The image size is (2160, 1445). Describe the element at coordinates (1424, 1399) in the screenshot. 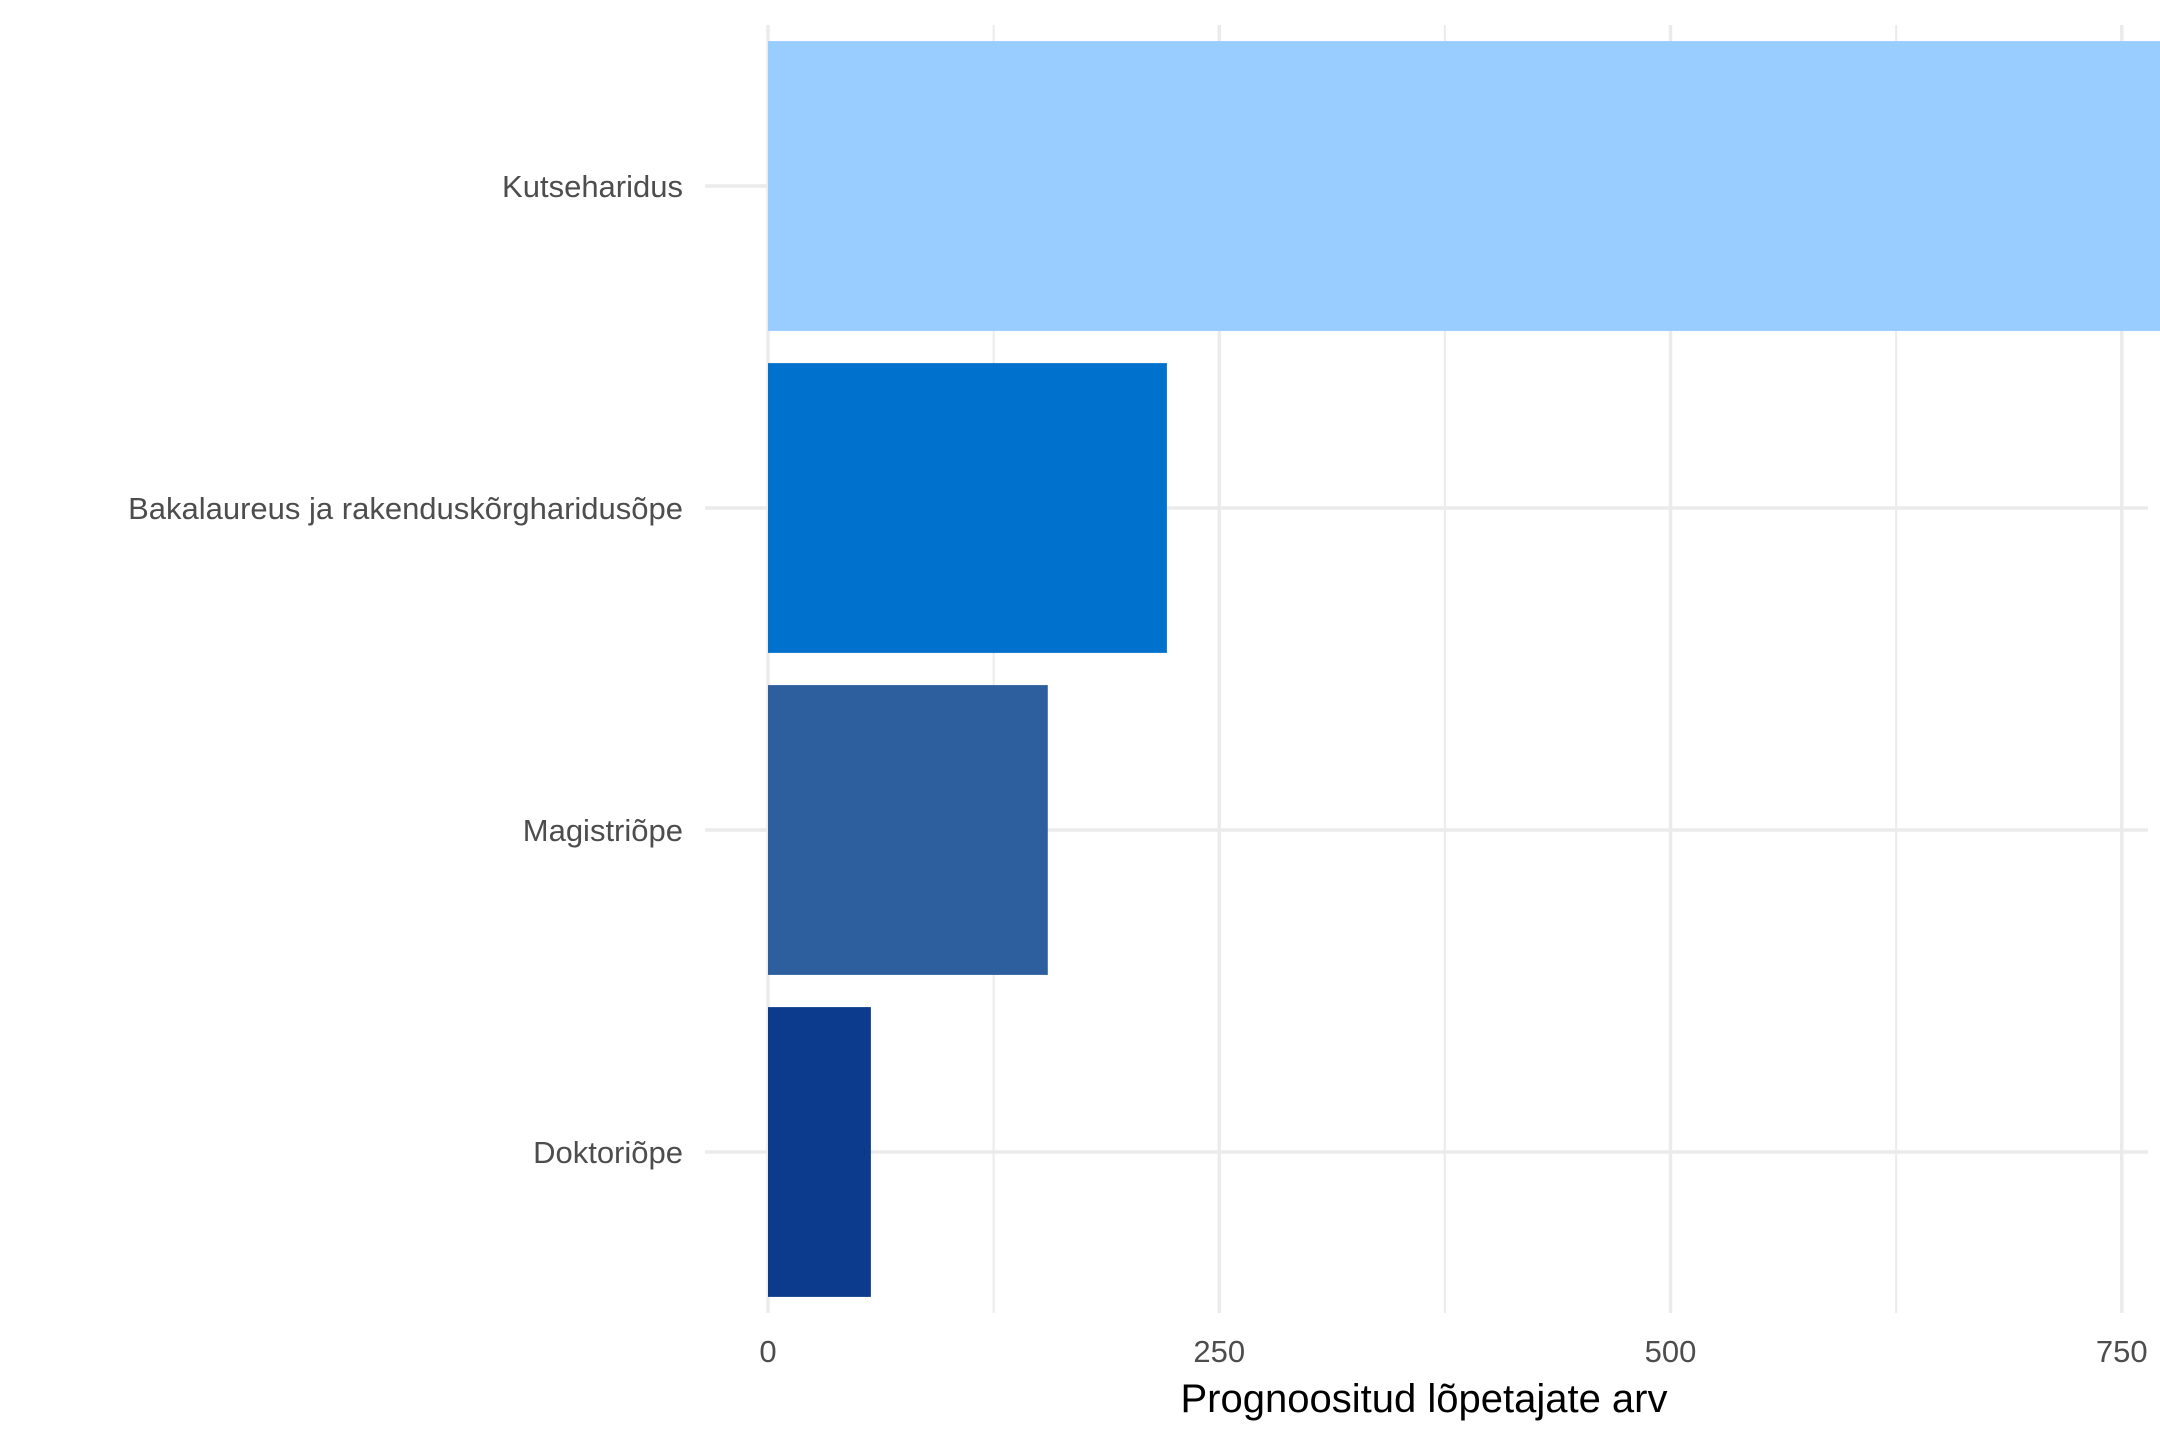

I see `x-axis-title: Prognoositud lõpetajate arv` at that location.